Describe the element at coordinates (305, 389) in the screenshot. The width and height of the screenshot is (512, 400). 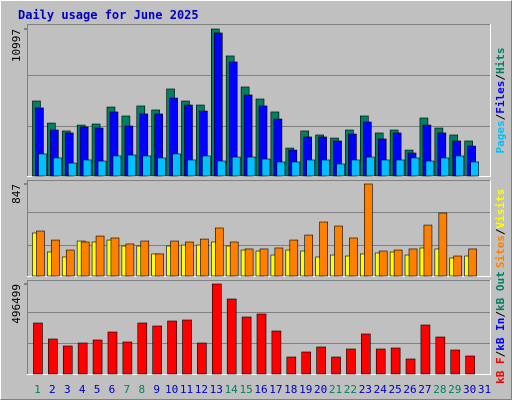
I see `x-tick-label: 19` at that location.